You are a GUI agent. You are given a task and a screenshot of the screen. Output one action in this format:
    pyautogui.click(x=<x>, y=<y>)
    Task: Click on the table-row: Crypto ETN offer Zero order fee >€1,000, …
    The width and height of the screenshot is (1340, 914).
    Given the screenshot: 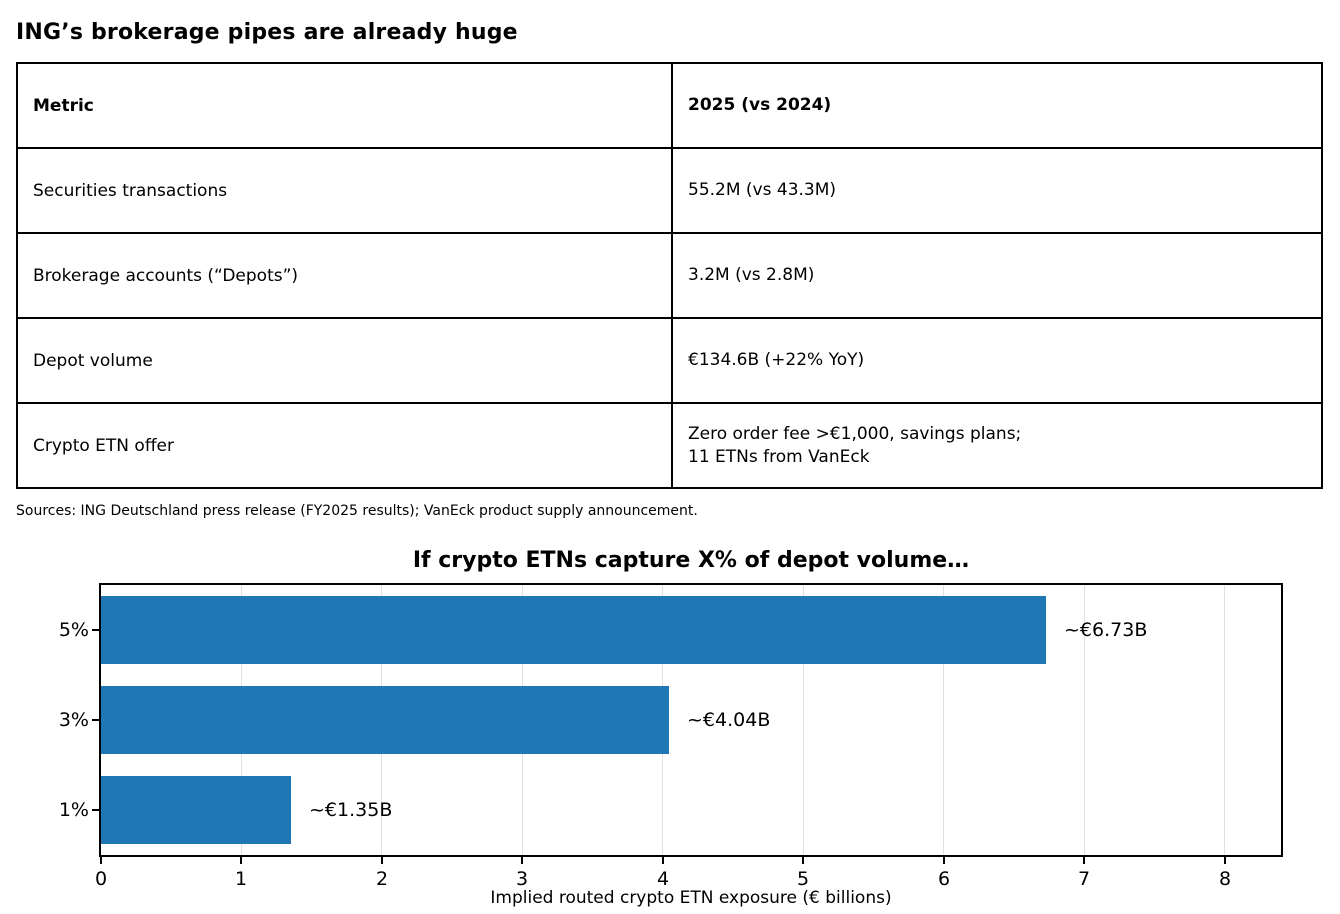 What is the action you would take?
    pyautogui.click(x=669, y=445)
    